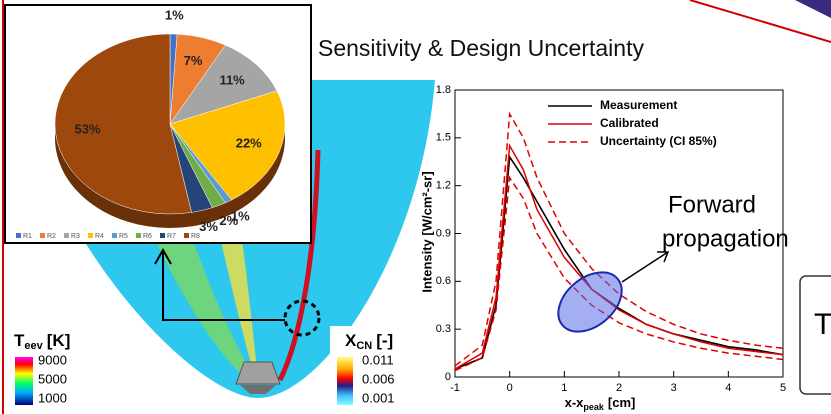  Describe the element at coordinates (629, 123) in the screenshot. I see `legend-label: Calibrated` at that location.